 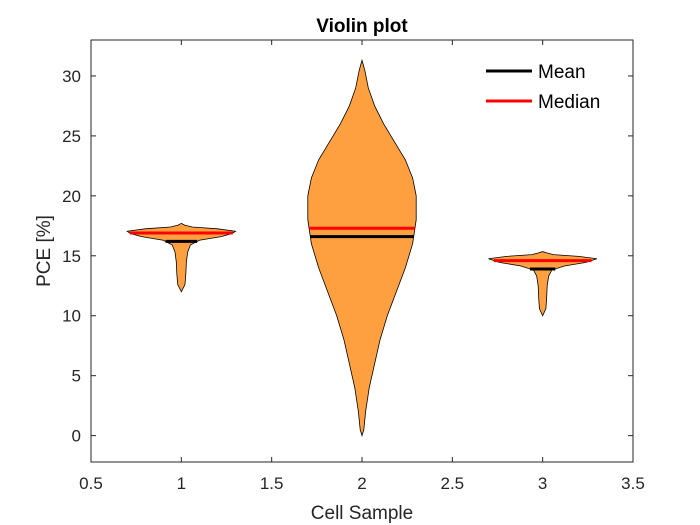 What do you see at coordinates (562, 72) in the screenshot?
I see `legend-mean-label: Mean` at bounding box center [562, 72].